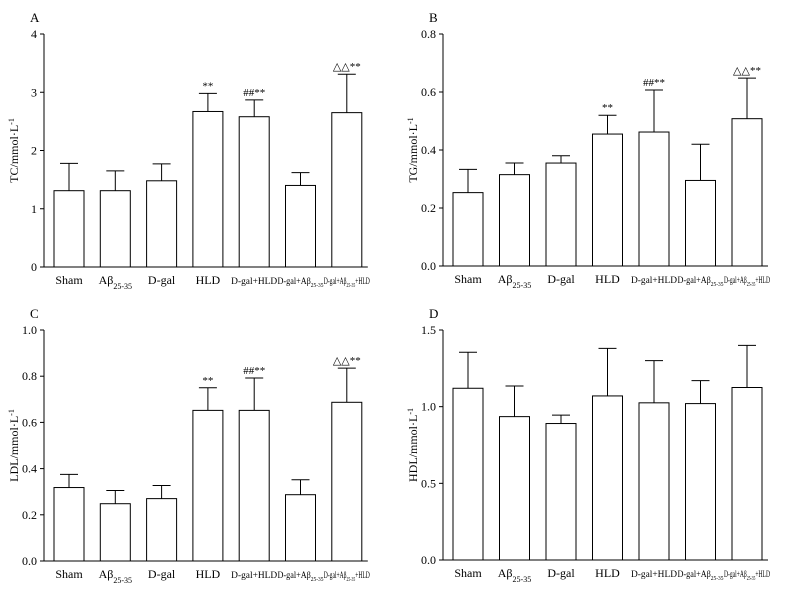  I want to click on y-tick-label: 1, so click(34, 209).